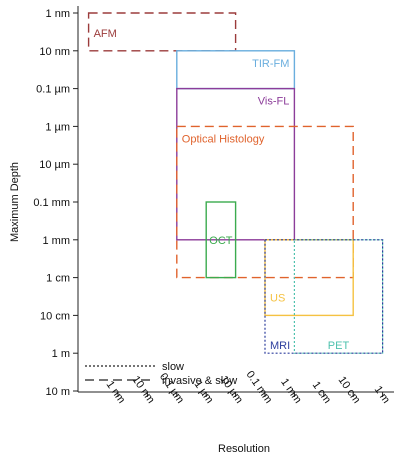 This screenshot has height=458, width=396. What do you see at coordinates (322, 392) in the screenshot?
I see `x-tick-label: 1 cm` at bounding box center [322, 392].